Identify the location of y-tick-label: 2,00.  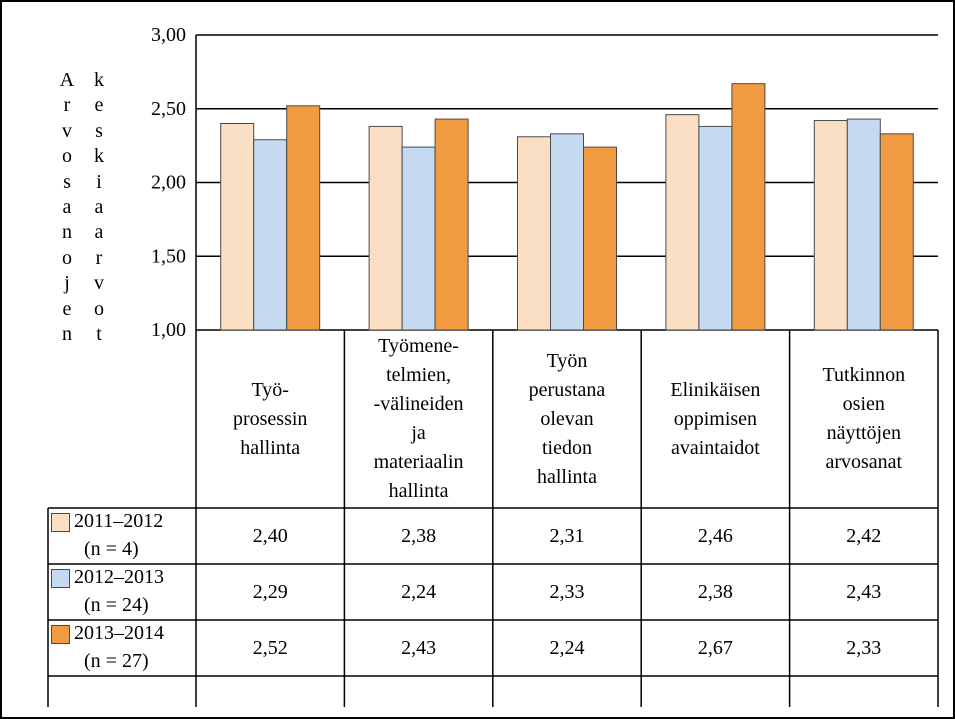
(168, 183).